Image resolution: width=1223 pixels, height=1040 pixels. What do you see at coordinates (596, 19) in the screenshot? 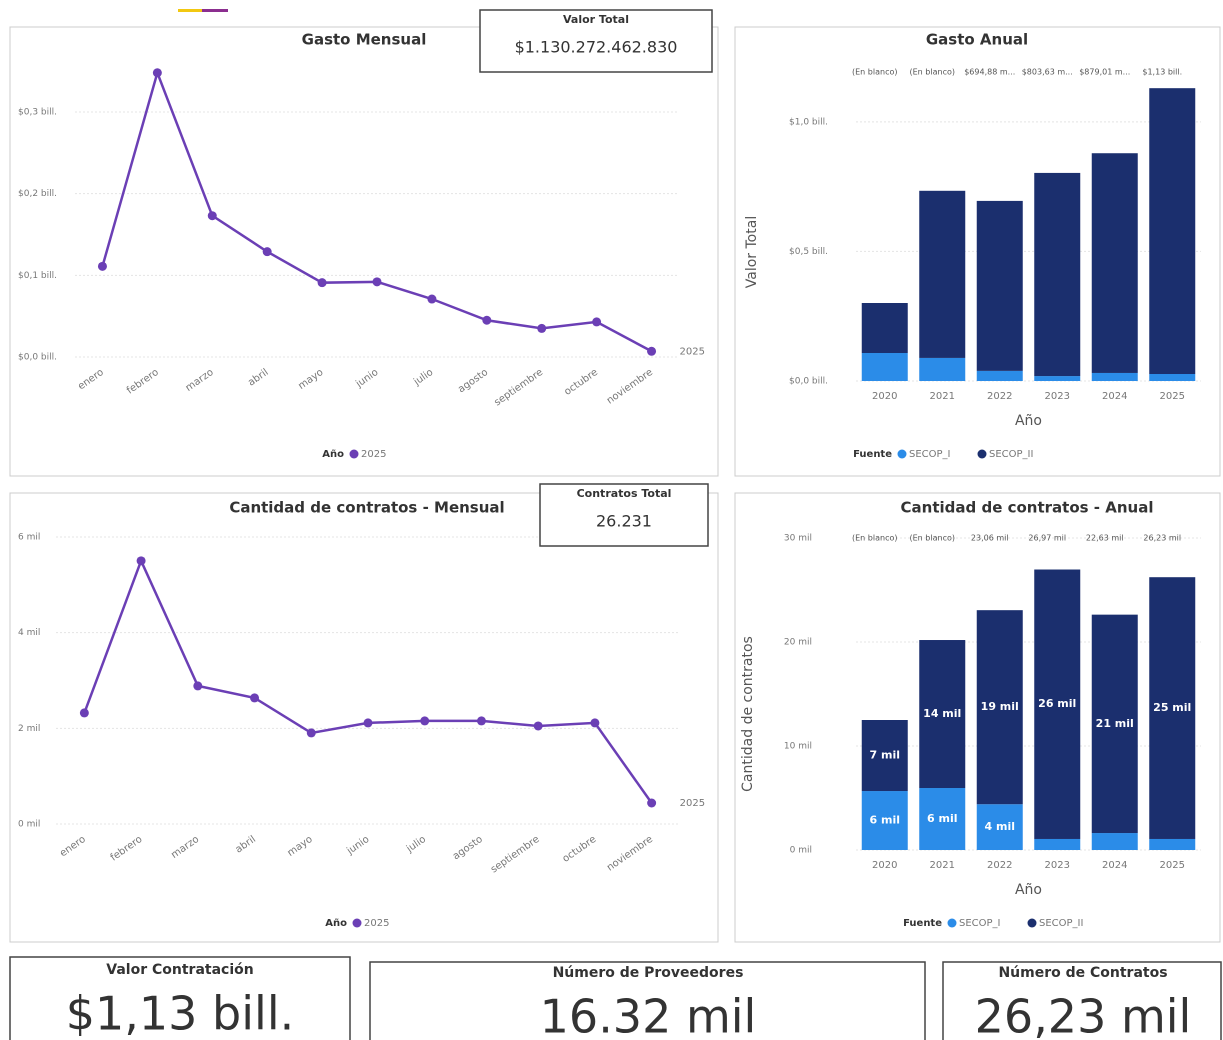
I see `card-title: Valor Total` at bounding box center [596, 19].